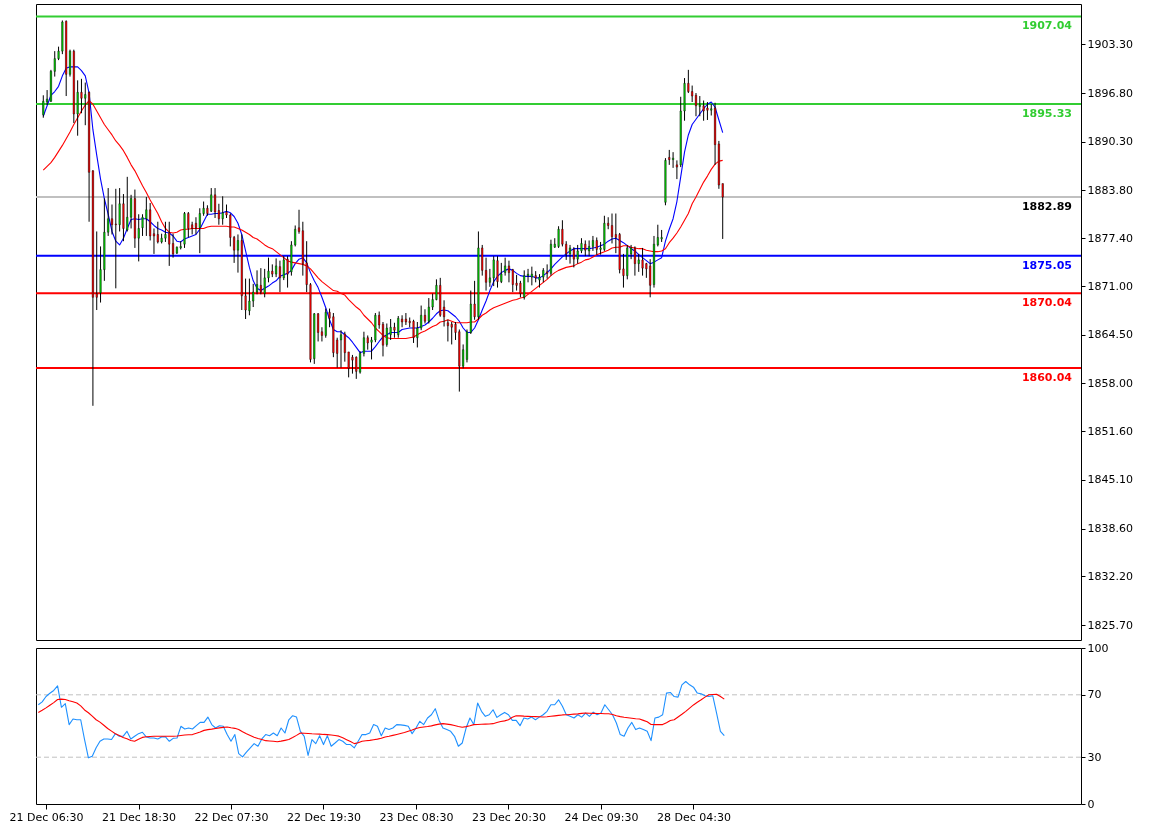 Image resolution: width=1151 pixels, height=830 pixels. I want to click on y-tick-label: 1845.10, so click(1110, 480).